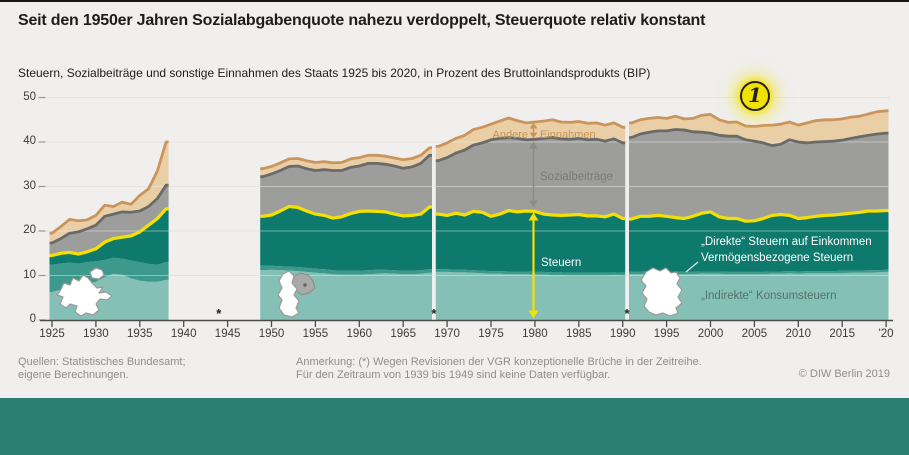 This screenshot has width=909, height=455. I want to click on figure-number-badge: 1, so click(755, 96).